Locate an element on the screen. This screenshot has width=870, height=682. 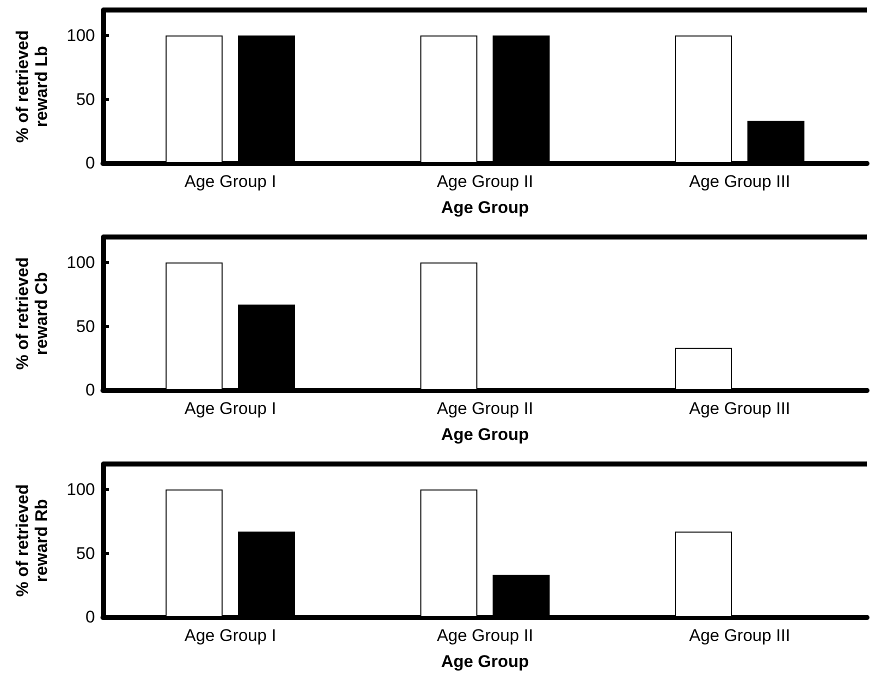
y-axis-title: % of retrieved reward Lb is located at coordinates (32, 86).